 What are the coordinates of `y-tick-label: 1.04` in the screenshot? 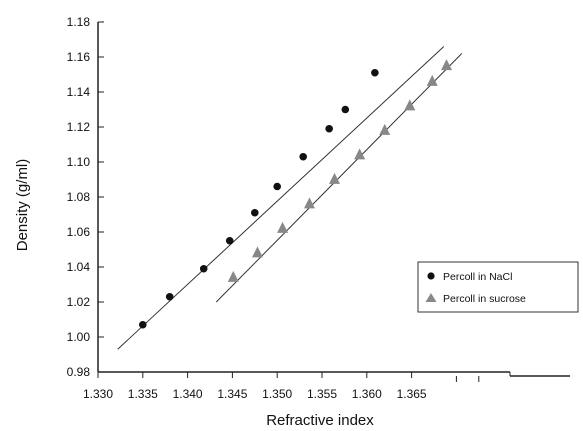 It's located at (79, 267).